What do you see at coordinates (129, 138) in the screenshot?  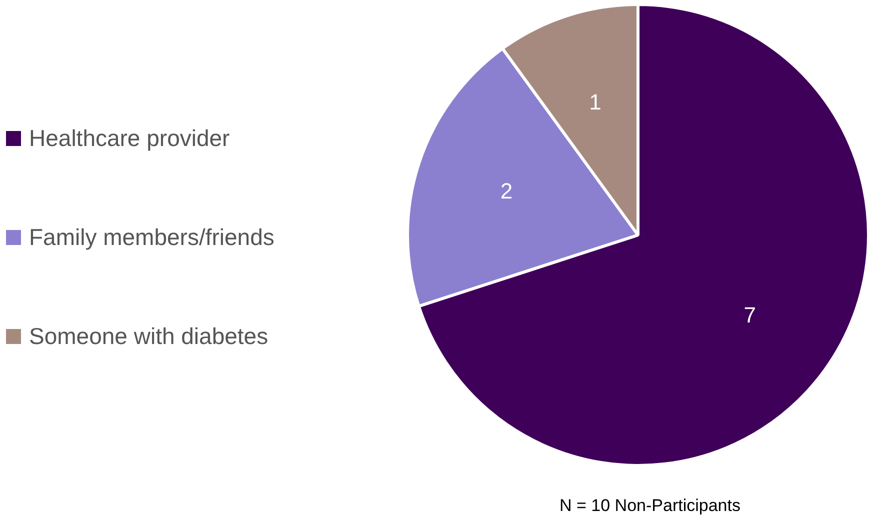 I see `legend-label: Healthcare provider` at bounding box center [129, 138].